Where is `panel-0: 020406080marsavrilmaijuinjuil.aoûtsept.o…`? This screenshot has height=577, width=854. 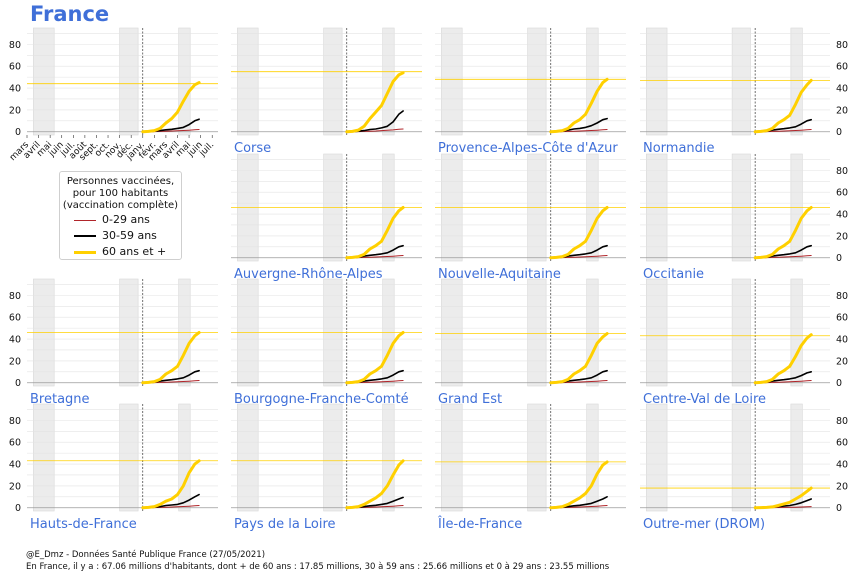 panel-0: 020406080marsavrilmaijuinjuil.aoûtsept.o… is located at coordinates (113, 95).